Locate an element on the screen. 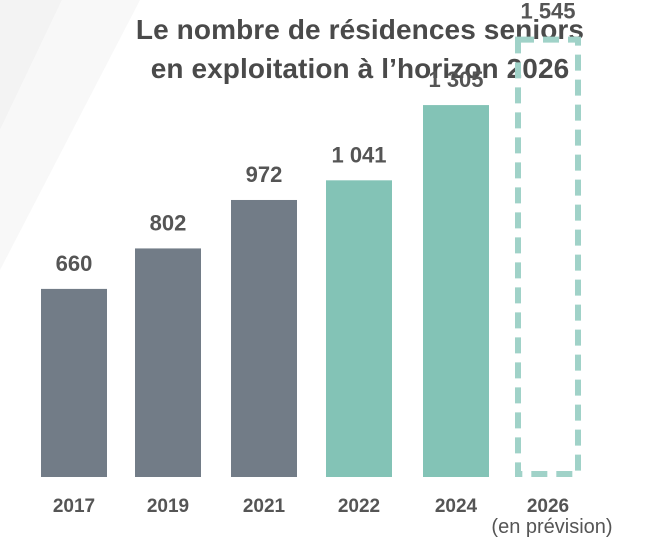 The image size is (666, 545). value-label-2022: 1 041 is located at coordinates (358, 154).